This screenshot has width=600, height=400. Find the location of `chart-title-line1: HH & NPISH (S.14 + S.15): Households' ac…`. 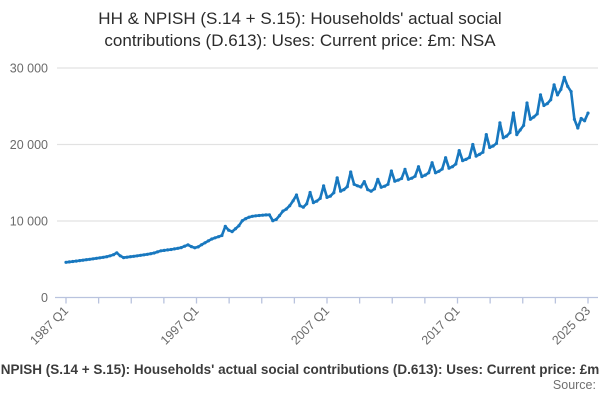

chart-title-line1: HH & NPISH (S.14 + S.15): Households' ac… is located at coordinates (300, 18).